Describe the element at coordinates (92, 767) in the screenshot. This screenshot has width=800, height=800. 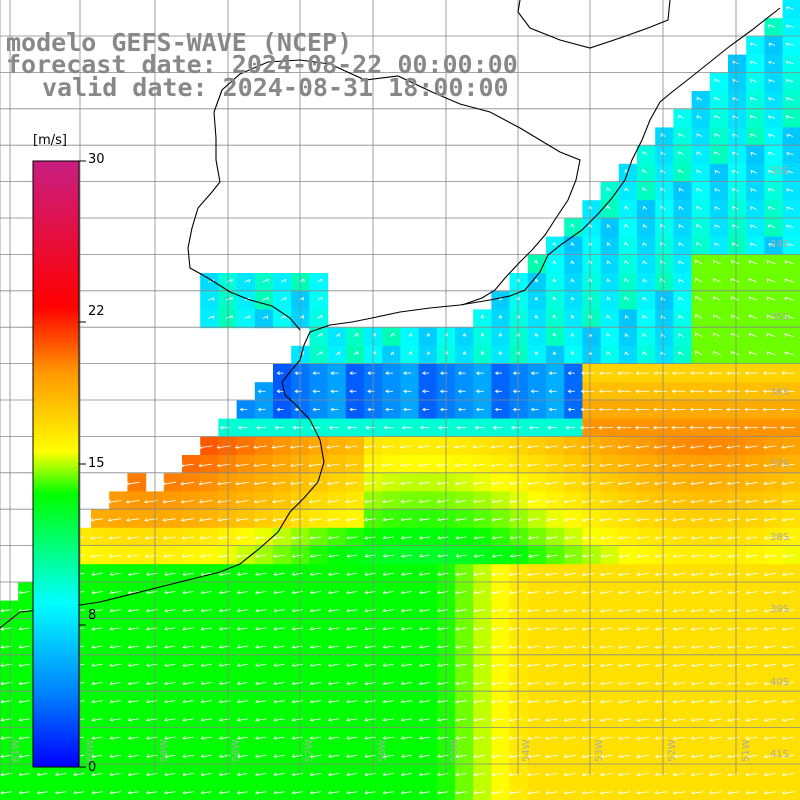
I see `colorbar-tick-label: 0` at that location.